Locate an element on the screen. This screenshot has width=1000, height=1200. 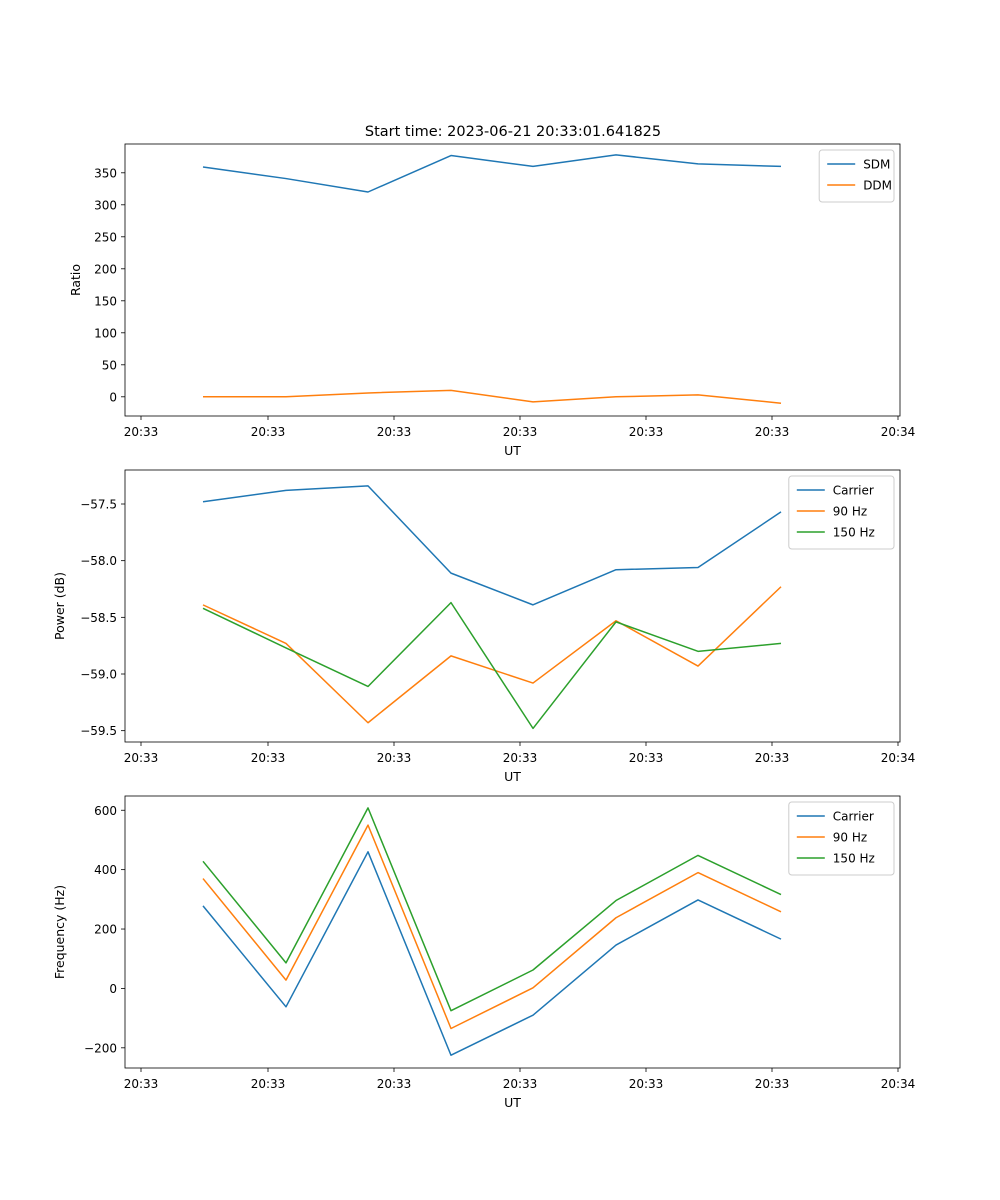
y-tick-label: 400 is located at coordinates (105, 870).